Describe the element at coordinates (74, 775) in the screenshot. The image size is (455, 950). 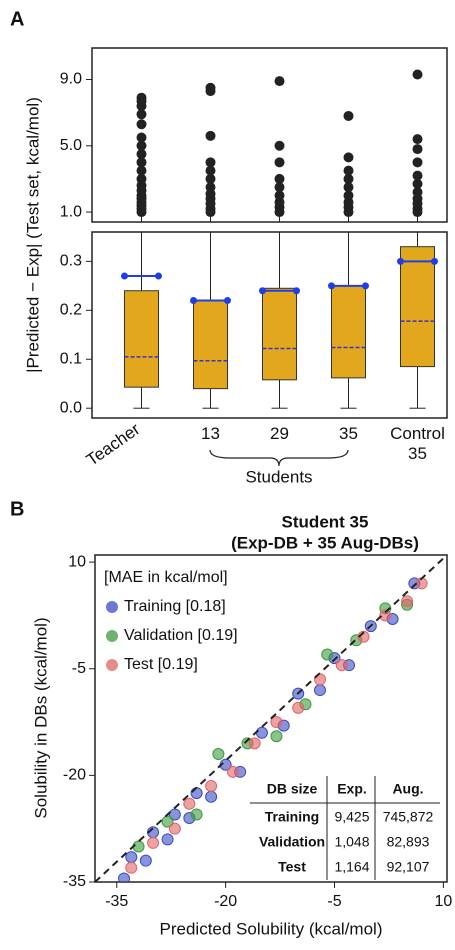
I see `y-tick-label: -20` at that location.